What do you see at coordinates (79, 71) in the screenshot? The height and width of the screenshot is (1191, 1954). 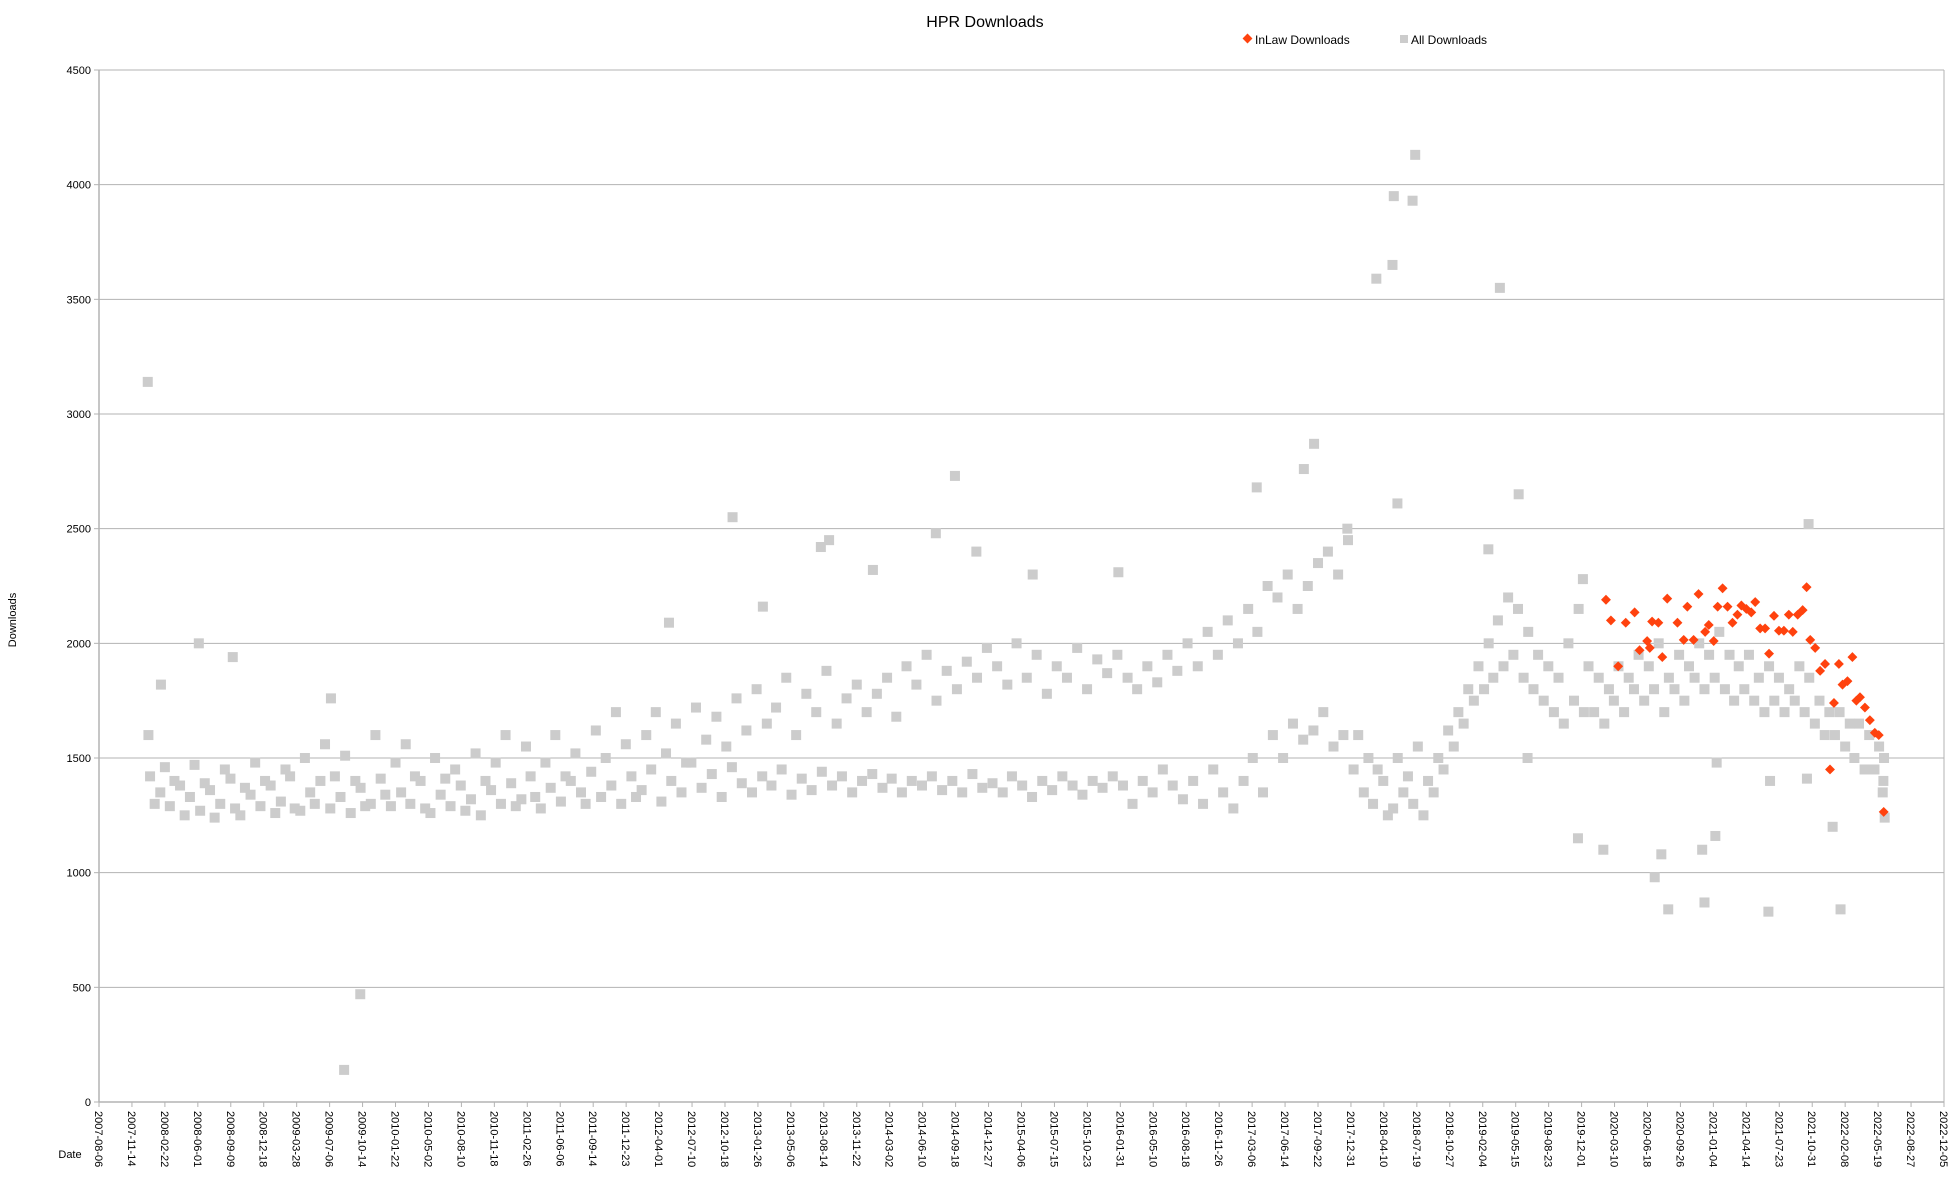 I see `y-tick-label: 4500` at bounding box center [79, 71].